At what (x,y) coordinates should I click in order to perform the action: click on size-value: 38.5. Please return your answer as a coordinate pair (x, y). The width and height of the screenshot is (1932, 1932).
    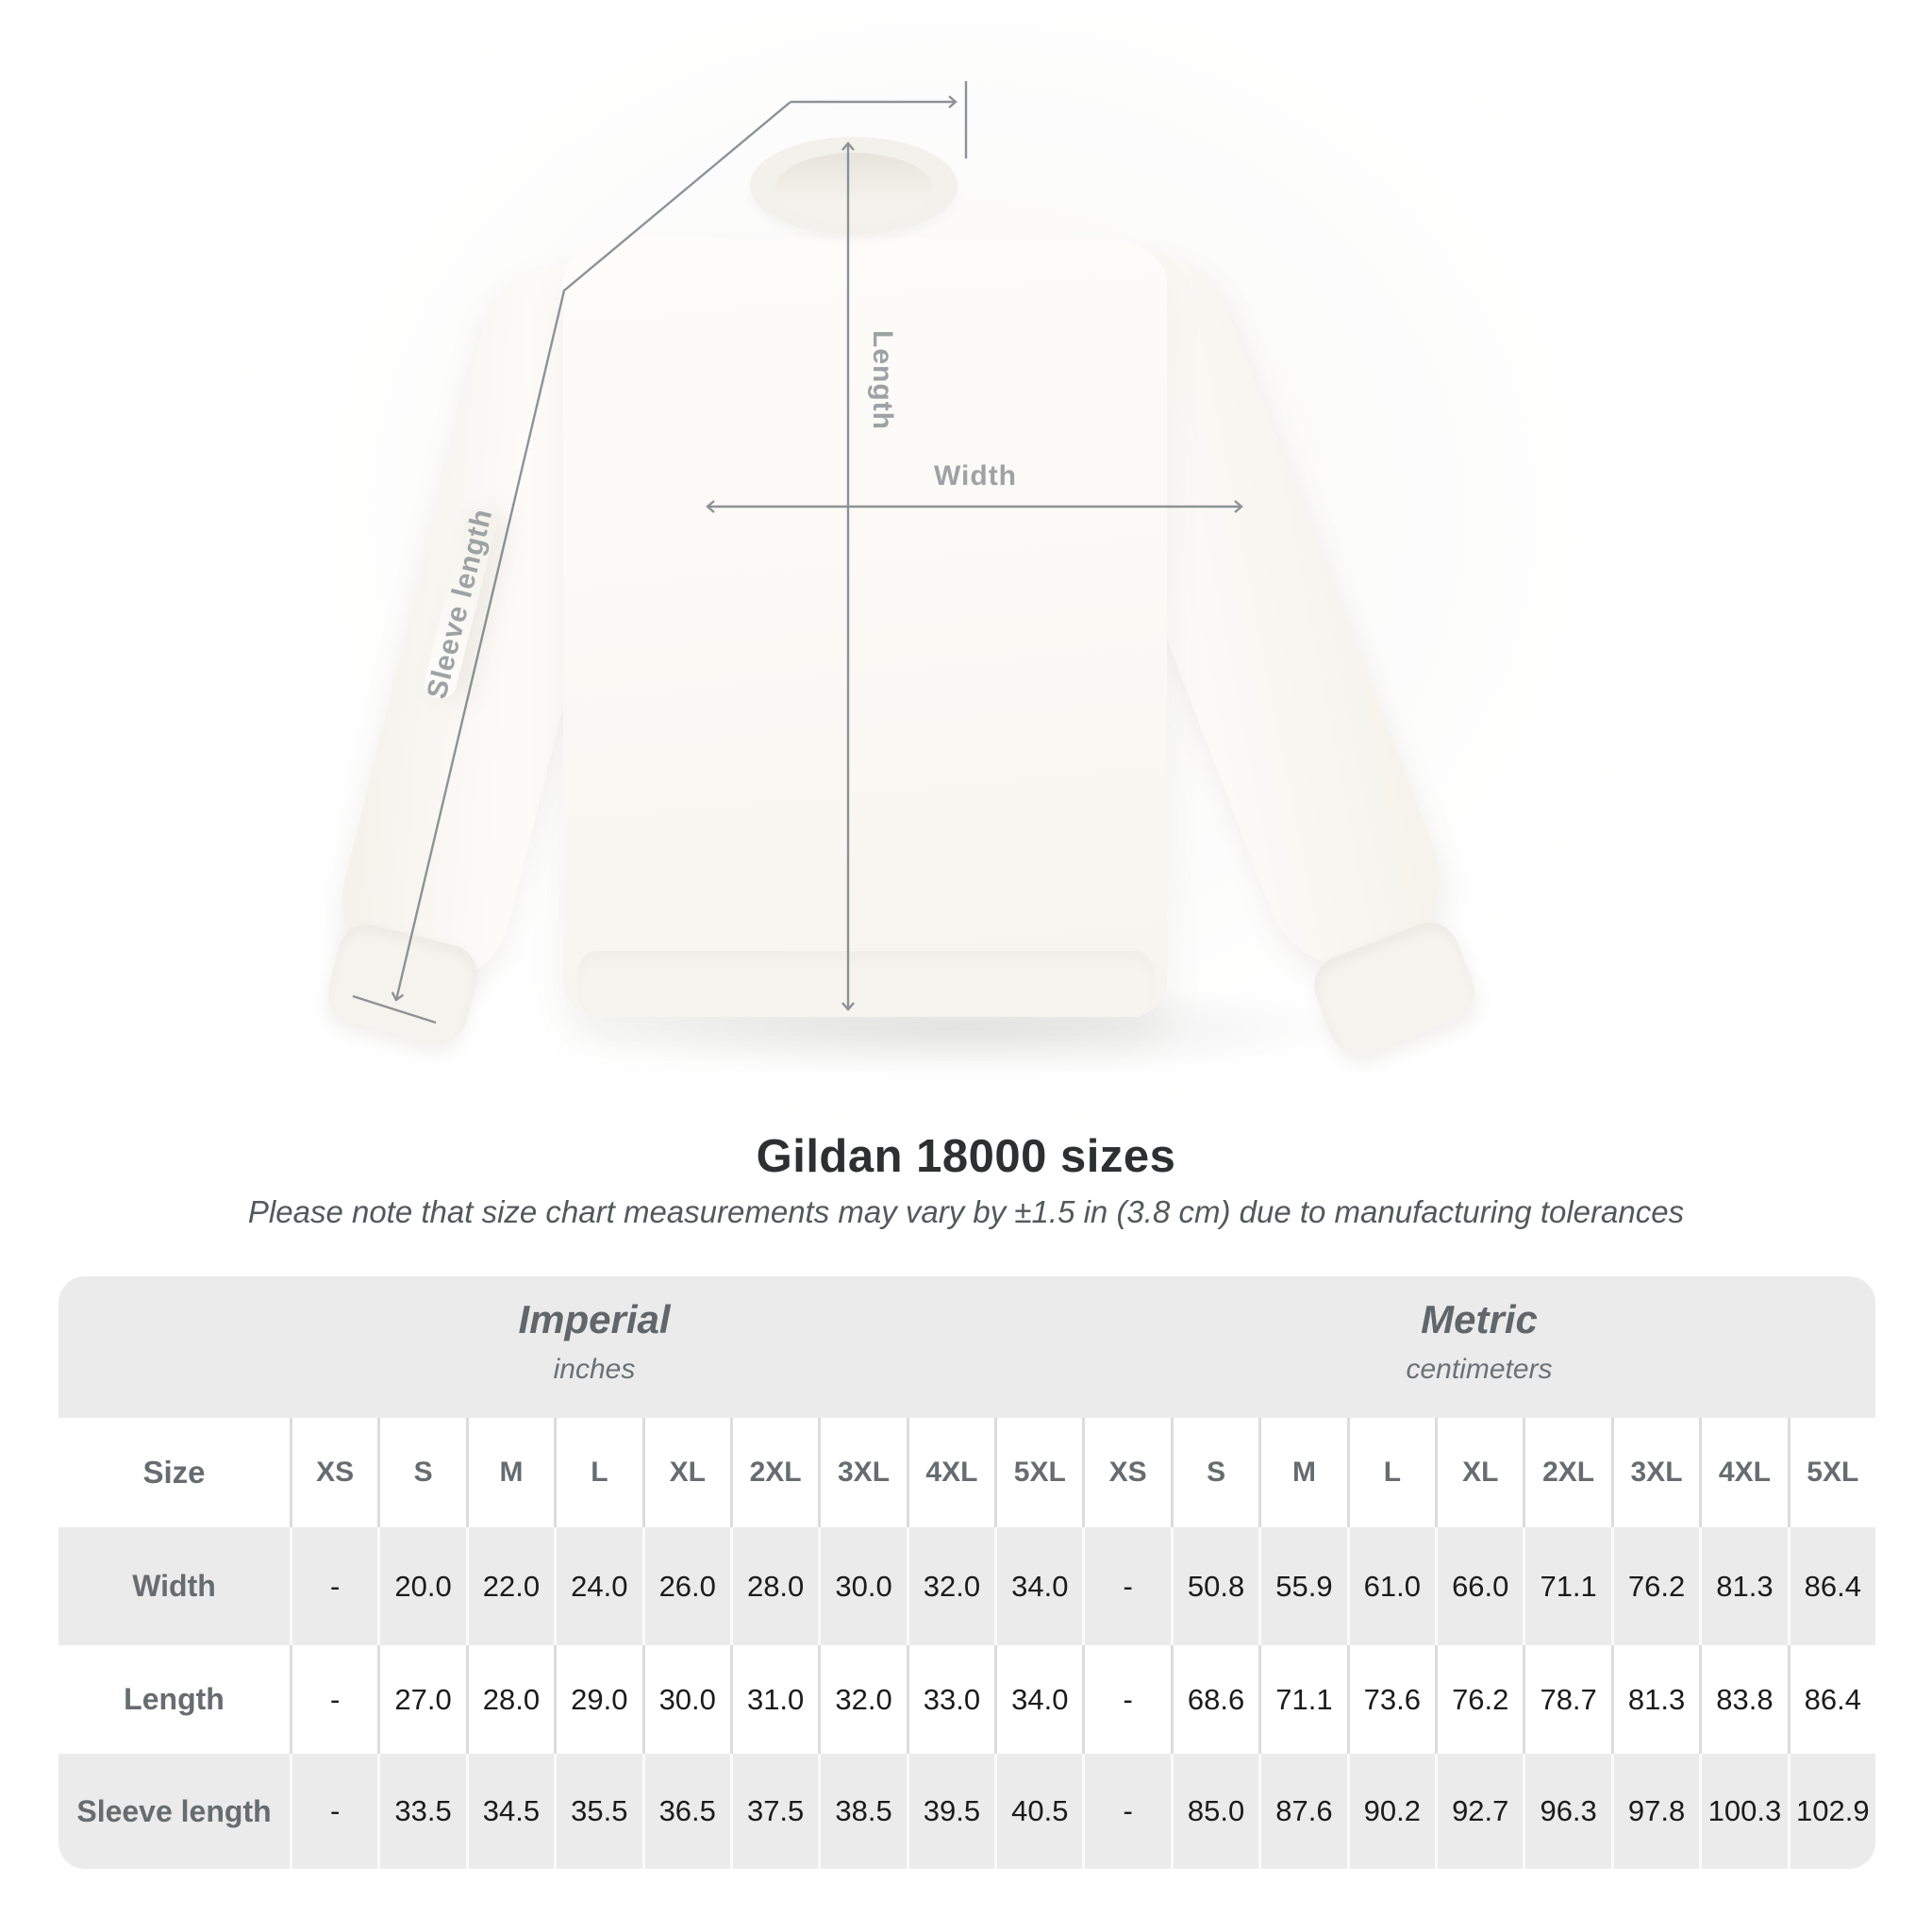
    Looking at the image, I should click on (862, 1812).